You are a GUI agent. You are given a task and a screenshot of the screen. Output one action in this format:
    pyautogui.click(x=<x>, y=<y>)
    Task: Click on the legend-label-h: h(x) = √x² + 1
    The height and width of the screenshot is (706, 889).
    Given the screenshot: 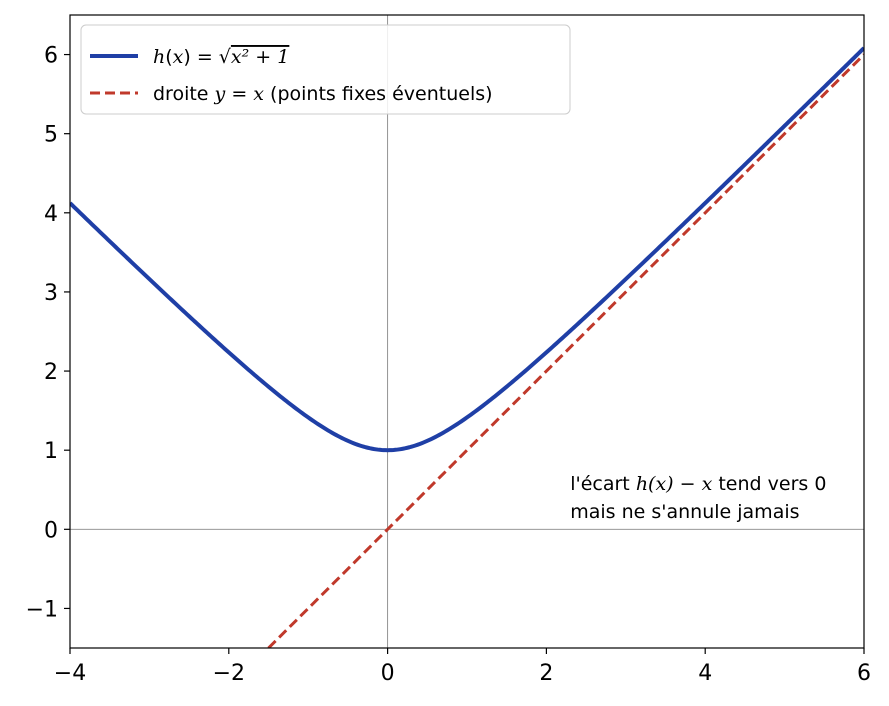 What is the action you would take?
    pyautogui.click(x=221, y=57)
    